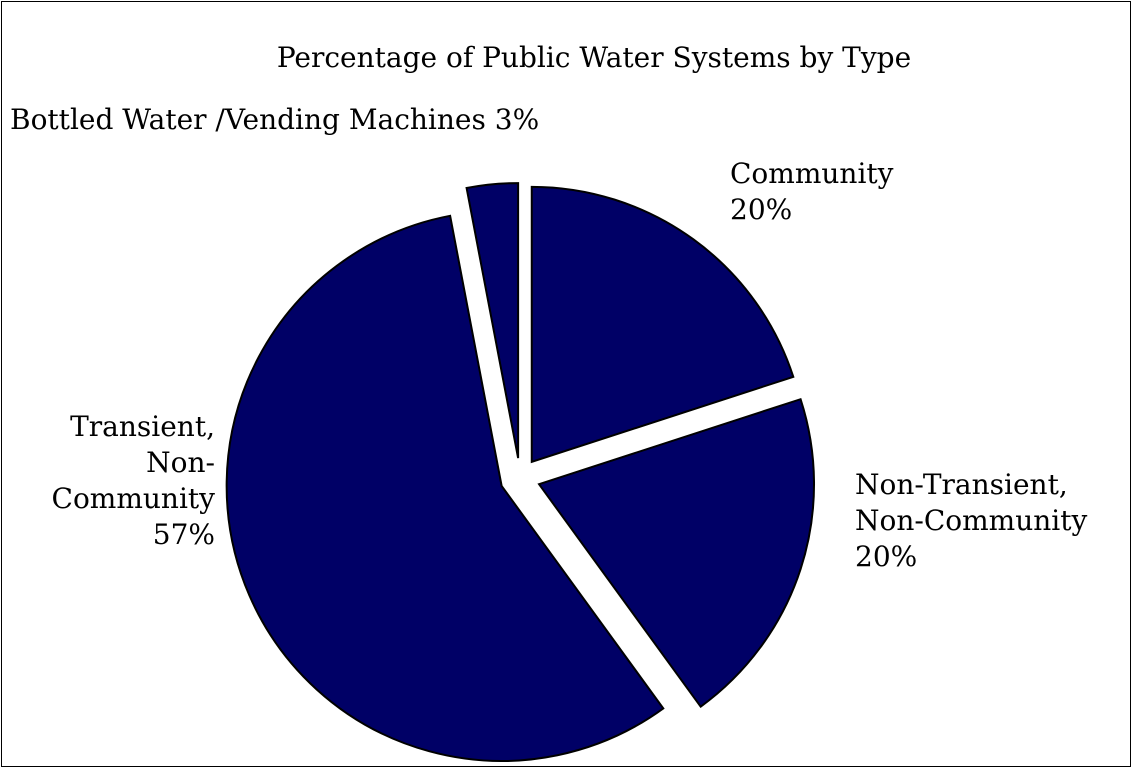 The height and width of the screenshot is (768, 1134). I want to click on pie-slice-community, so click(662, 324).